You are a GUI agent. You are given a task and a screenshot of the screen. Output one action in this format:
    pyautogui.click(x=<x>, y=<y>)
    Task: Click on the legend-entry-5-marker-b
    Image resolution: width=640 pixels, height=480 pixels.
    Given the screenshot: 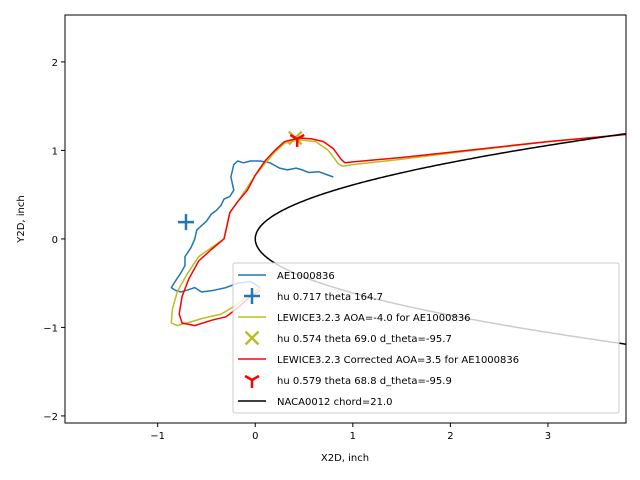 What is the action you would take?
    pyautogui.click(x=248, y=378)
    